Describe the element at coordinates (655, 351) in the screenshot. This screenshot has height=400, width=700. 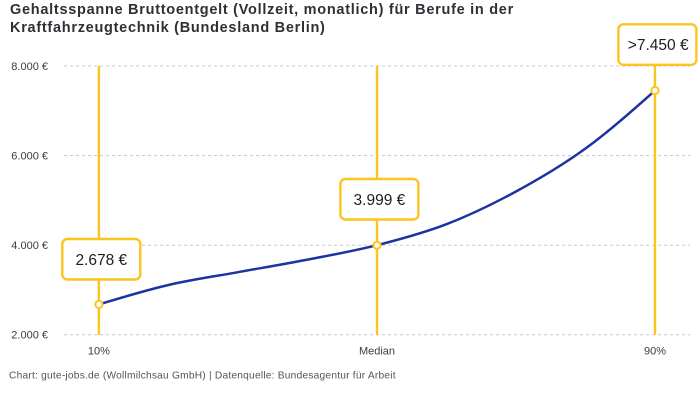
I see `svg-text: 90%` at that location.